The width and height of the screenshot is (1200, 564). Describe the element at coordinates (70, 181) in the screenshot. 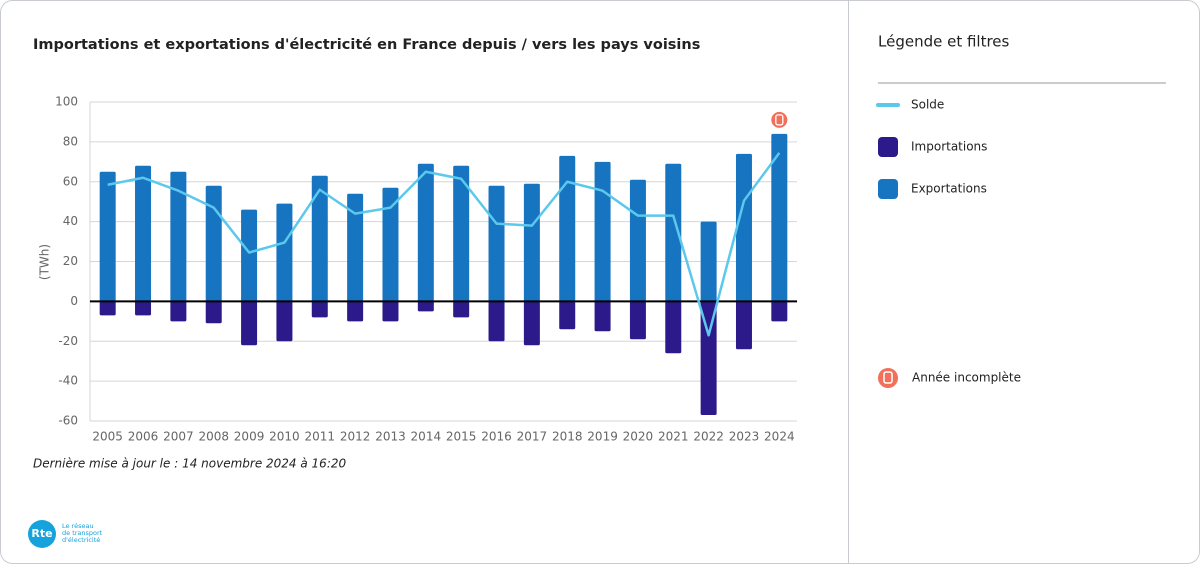

I see `y-tick-label: 60` at that location.